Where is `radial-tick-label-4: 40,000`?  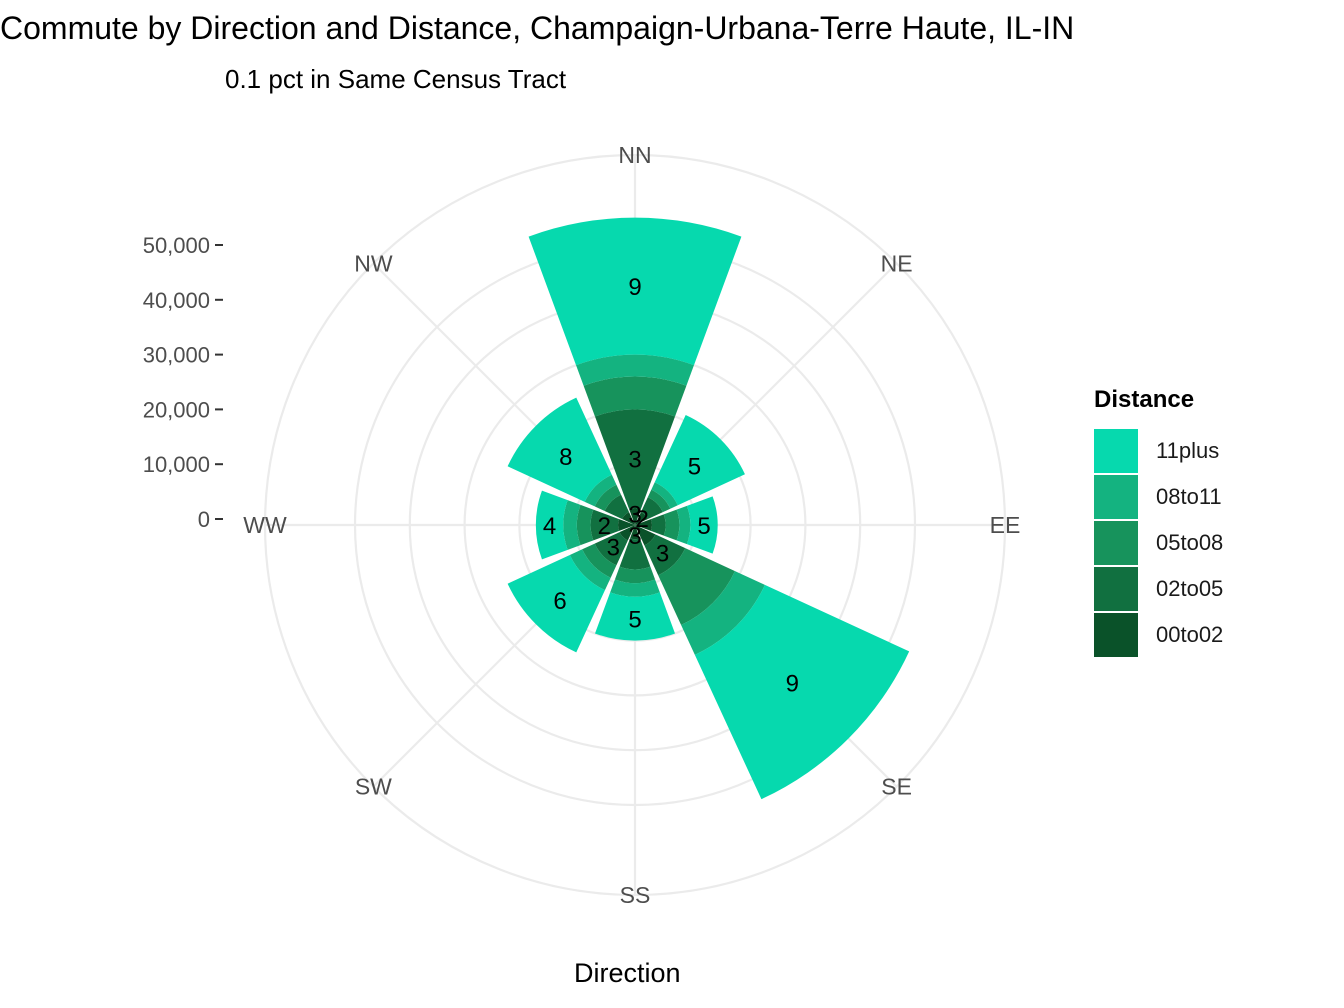
radial-tick-label-4: 40,000 is located at coordinates (176, 300).